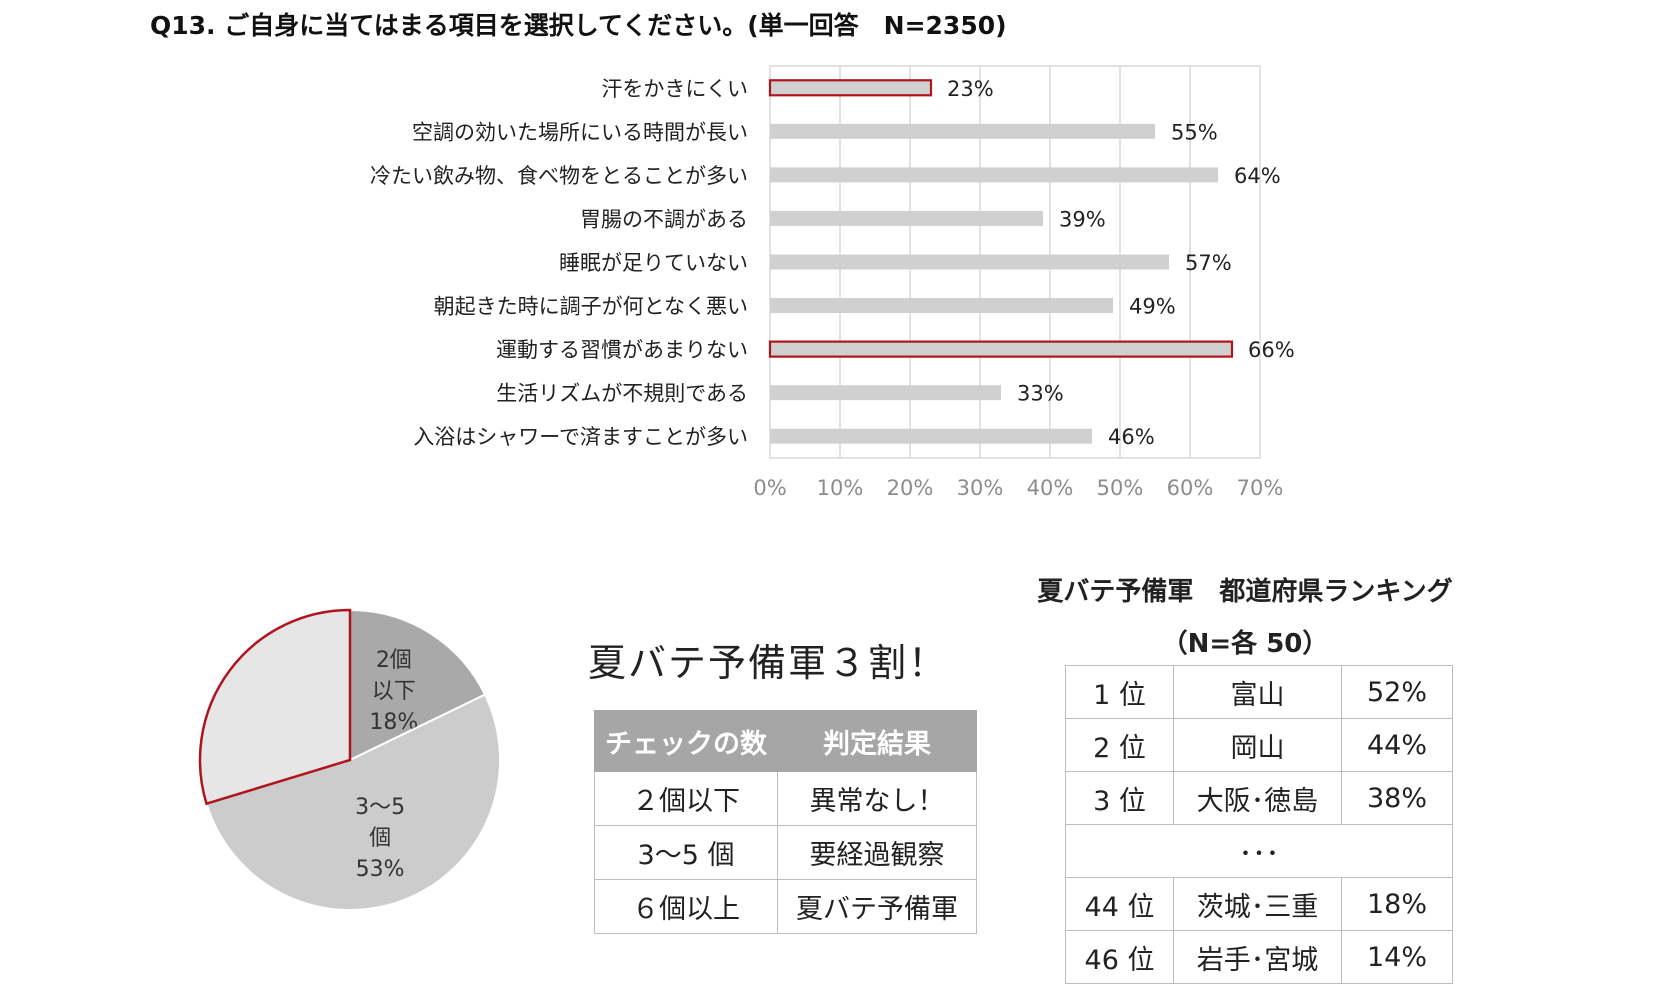 This screenshot has width=1653, height=984. Describe the element at coordinates (580, 437) in the screenshot. I see `category-label: 入浴はシャワーで済ますことが多い` at that location.